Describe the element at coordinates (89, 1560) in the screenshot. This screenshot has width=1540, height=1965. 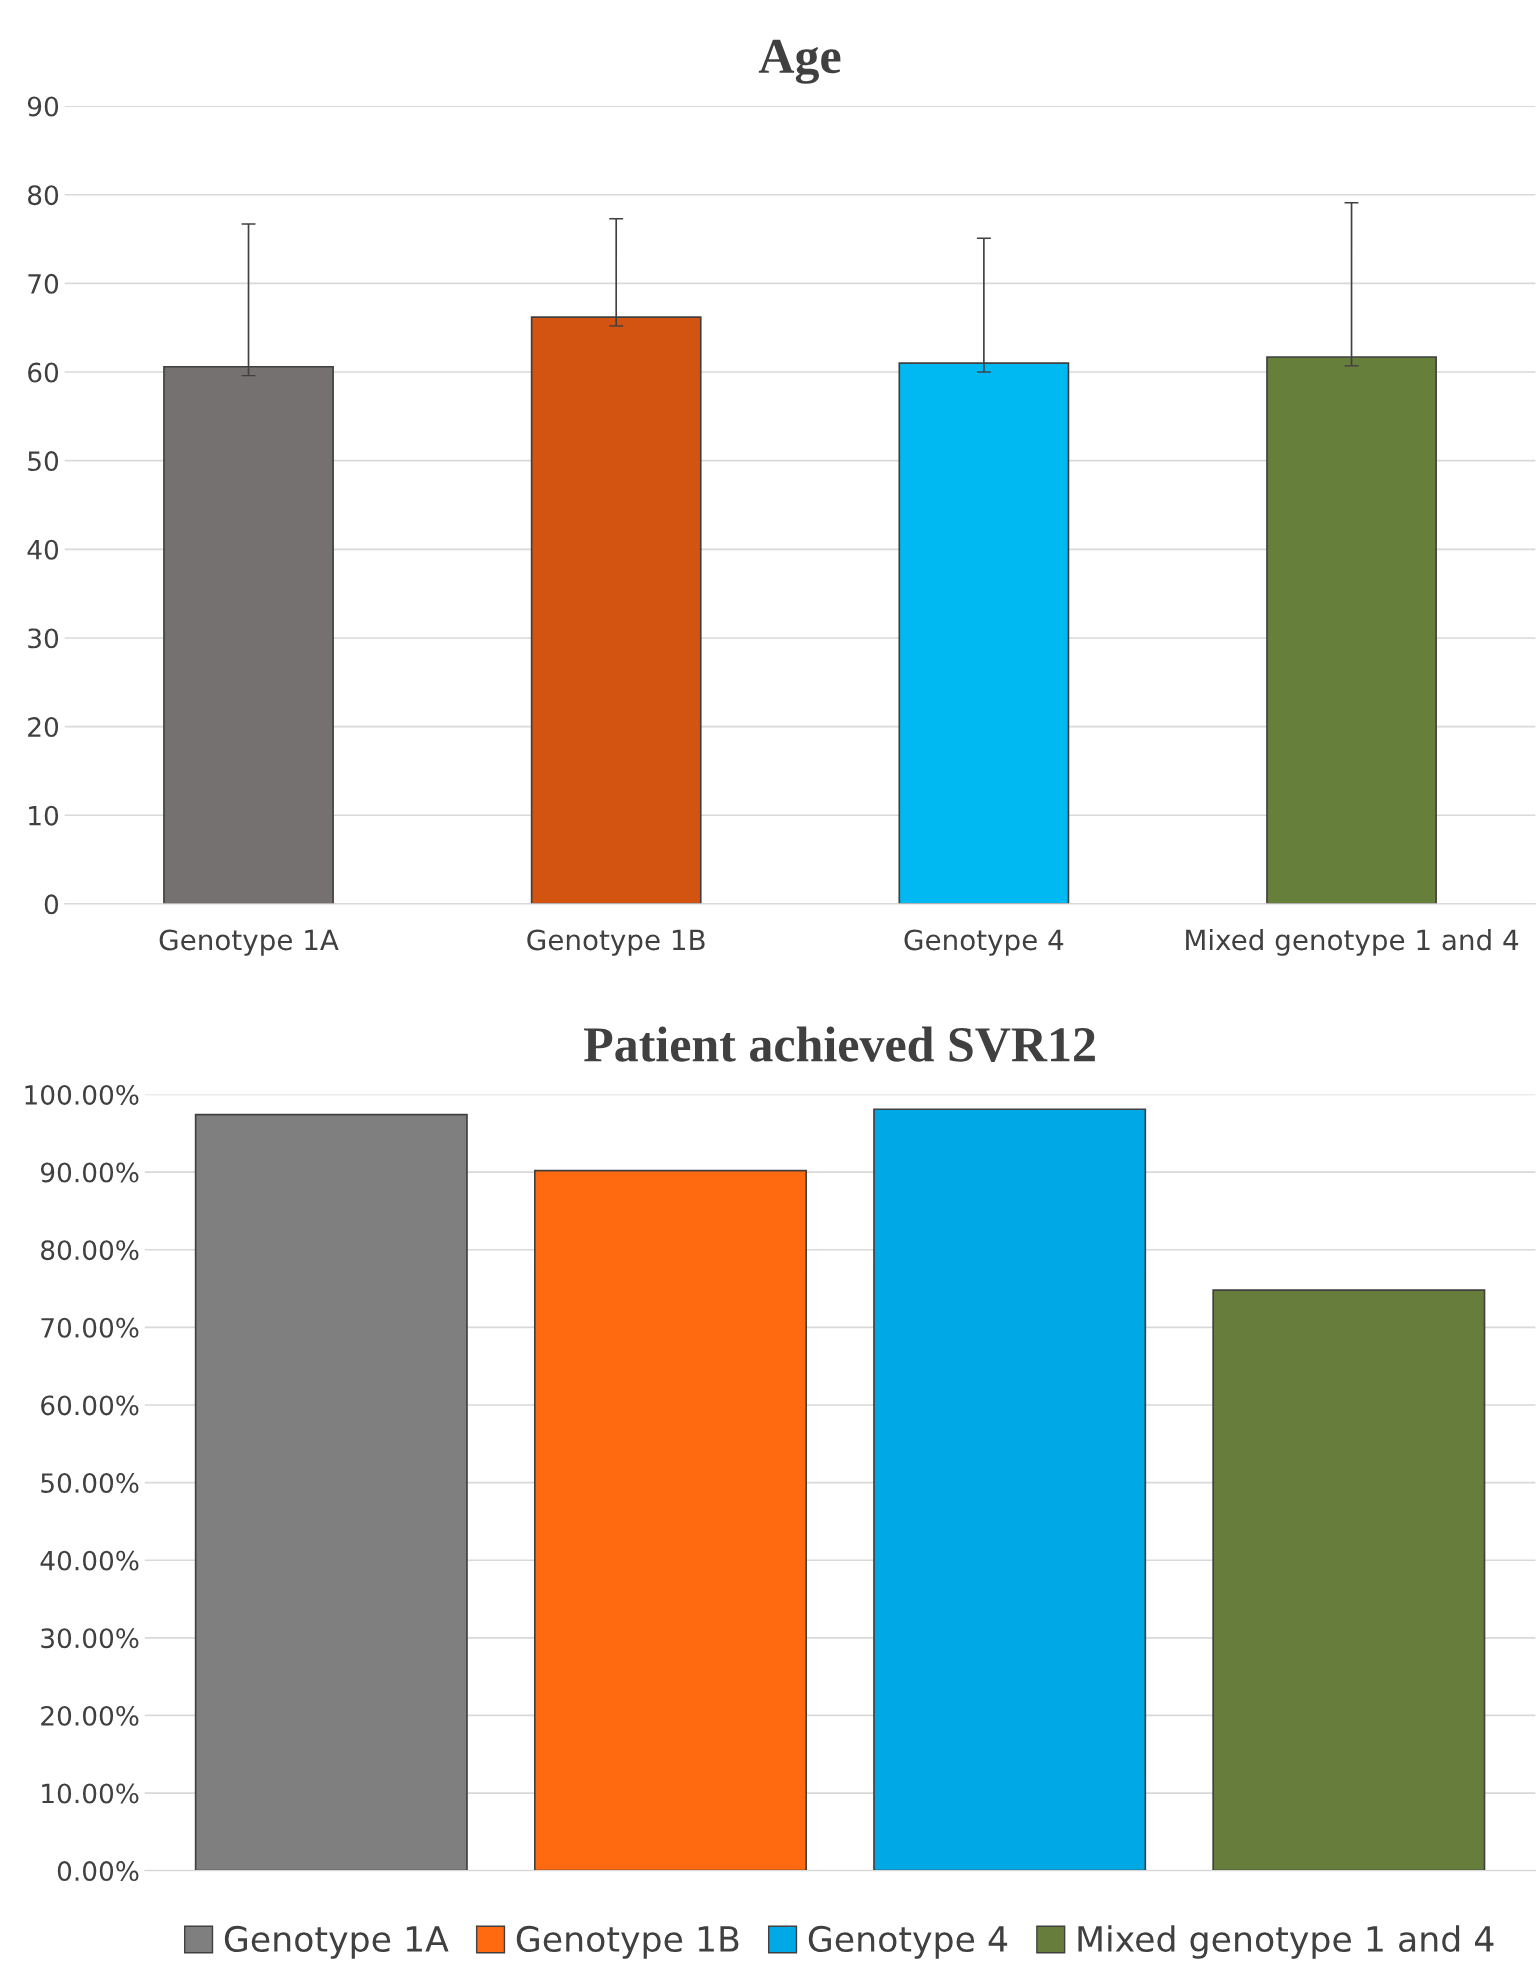
I see `y-tick-label: 40.00%` at that location.